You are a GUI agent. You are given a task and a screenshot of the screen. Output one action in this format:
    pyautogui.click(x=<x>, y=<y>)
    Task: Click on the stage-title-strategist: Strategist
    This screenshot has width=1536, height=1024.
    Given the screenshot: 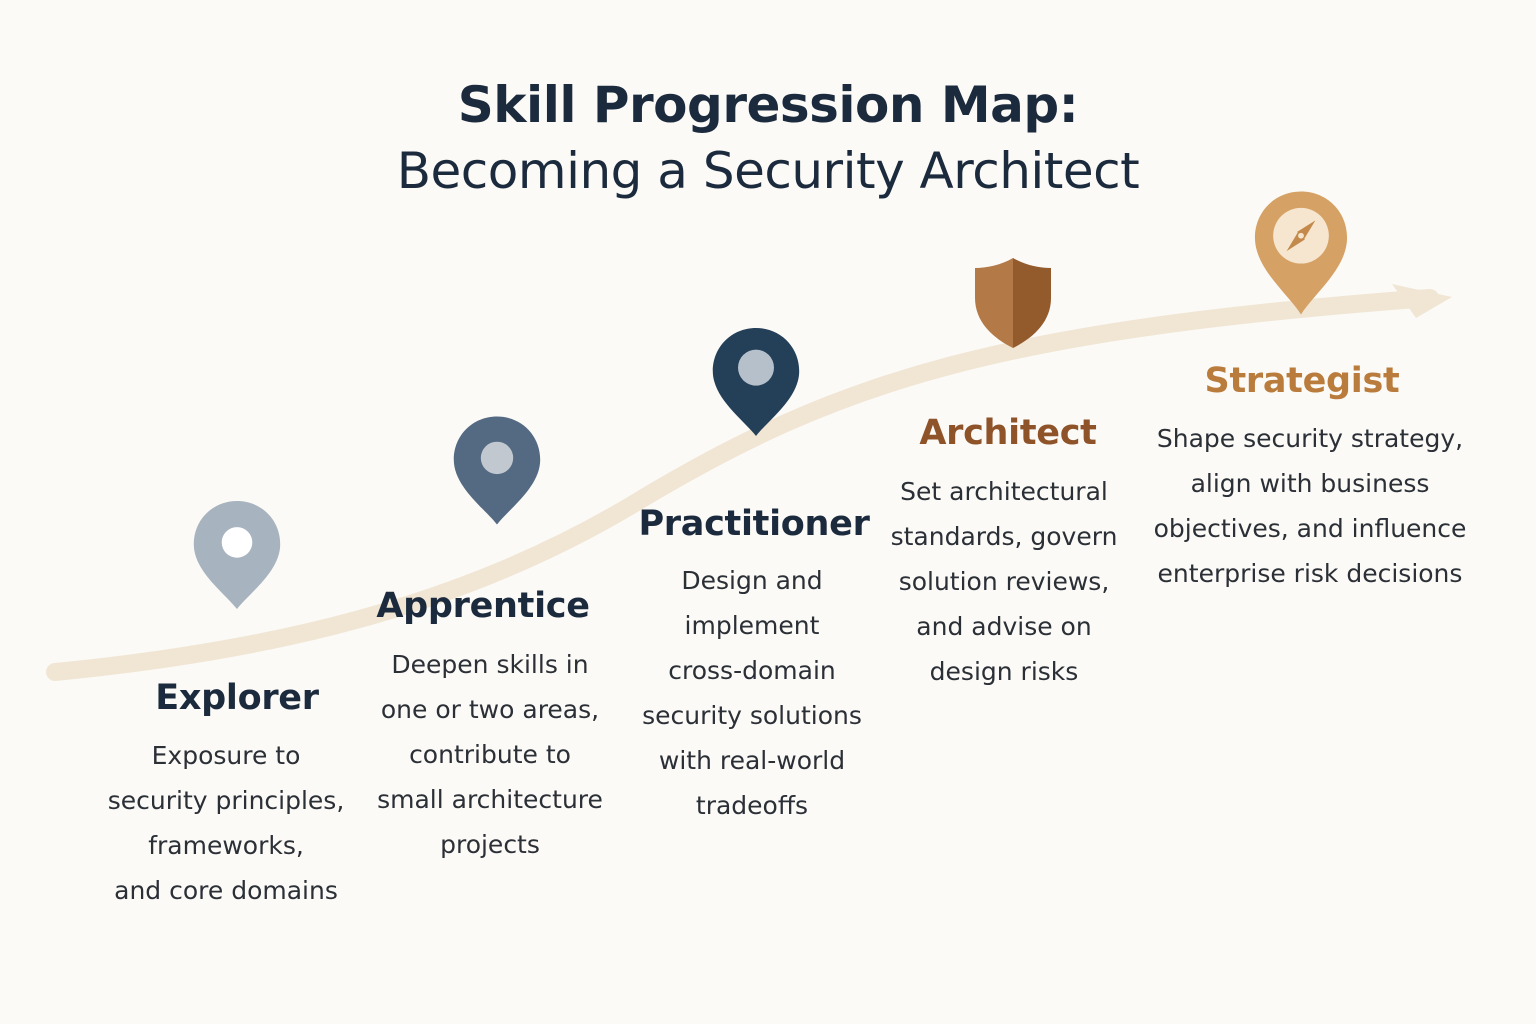 What is the action you would take?
    pyautogui.click(x=1302, y=381)
    